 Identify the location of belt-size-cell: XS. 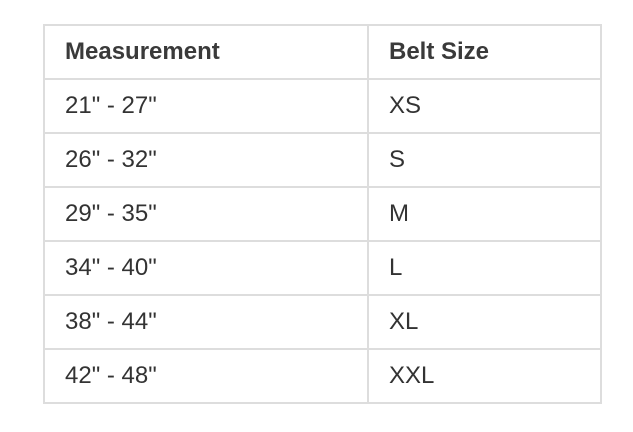
(484, 106).